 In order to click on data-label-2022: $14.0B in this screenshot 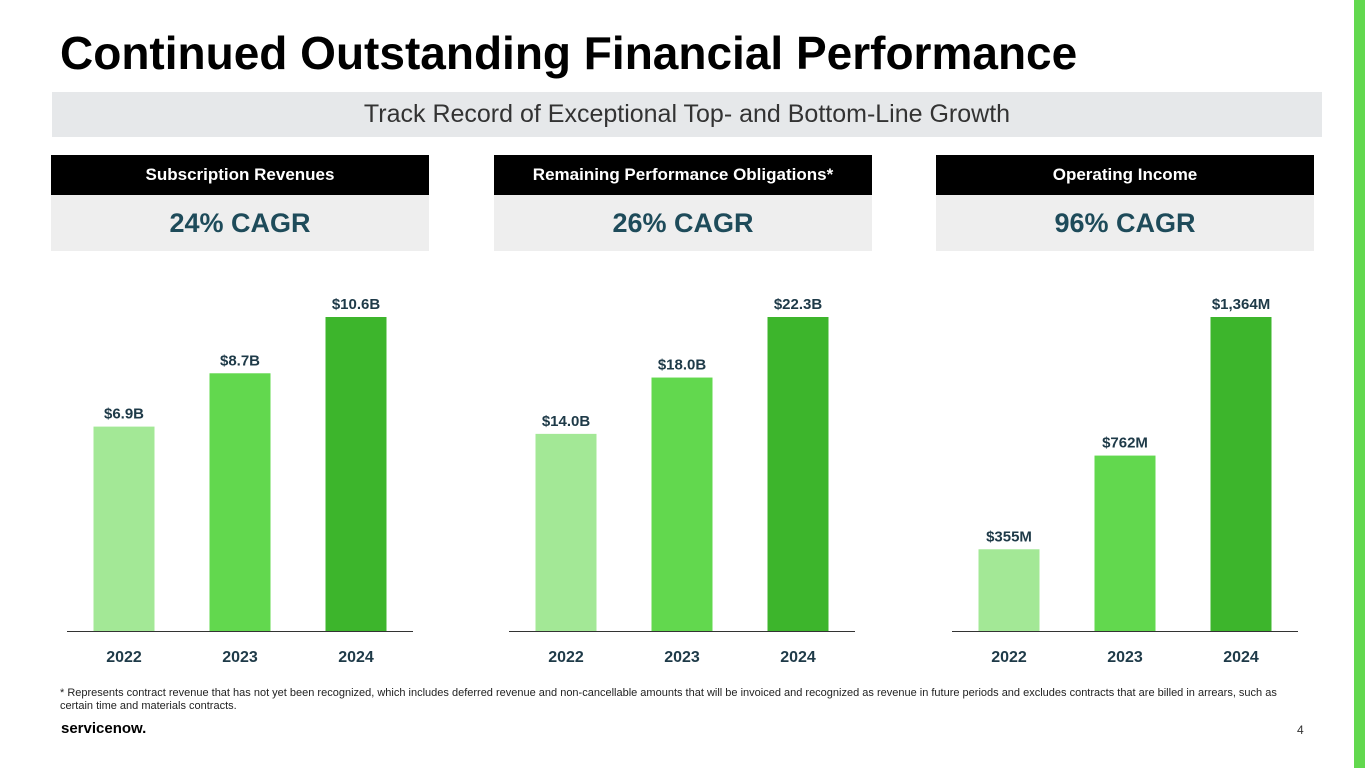, I will do `click(566, 421)`.